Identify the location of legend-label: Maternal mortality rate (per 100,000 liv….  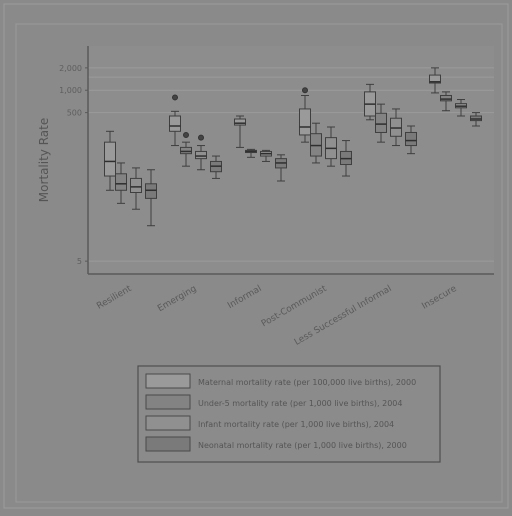
(307, 382).